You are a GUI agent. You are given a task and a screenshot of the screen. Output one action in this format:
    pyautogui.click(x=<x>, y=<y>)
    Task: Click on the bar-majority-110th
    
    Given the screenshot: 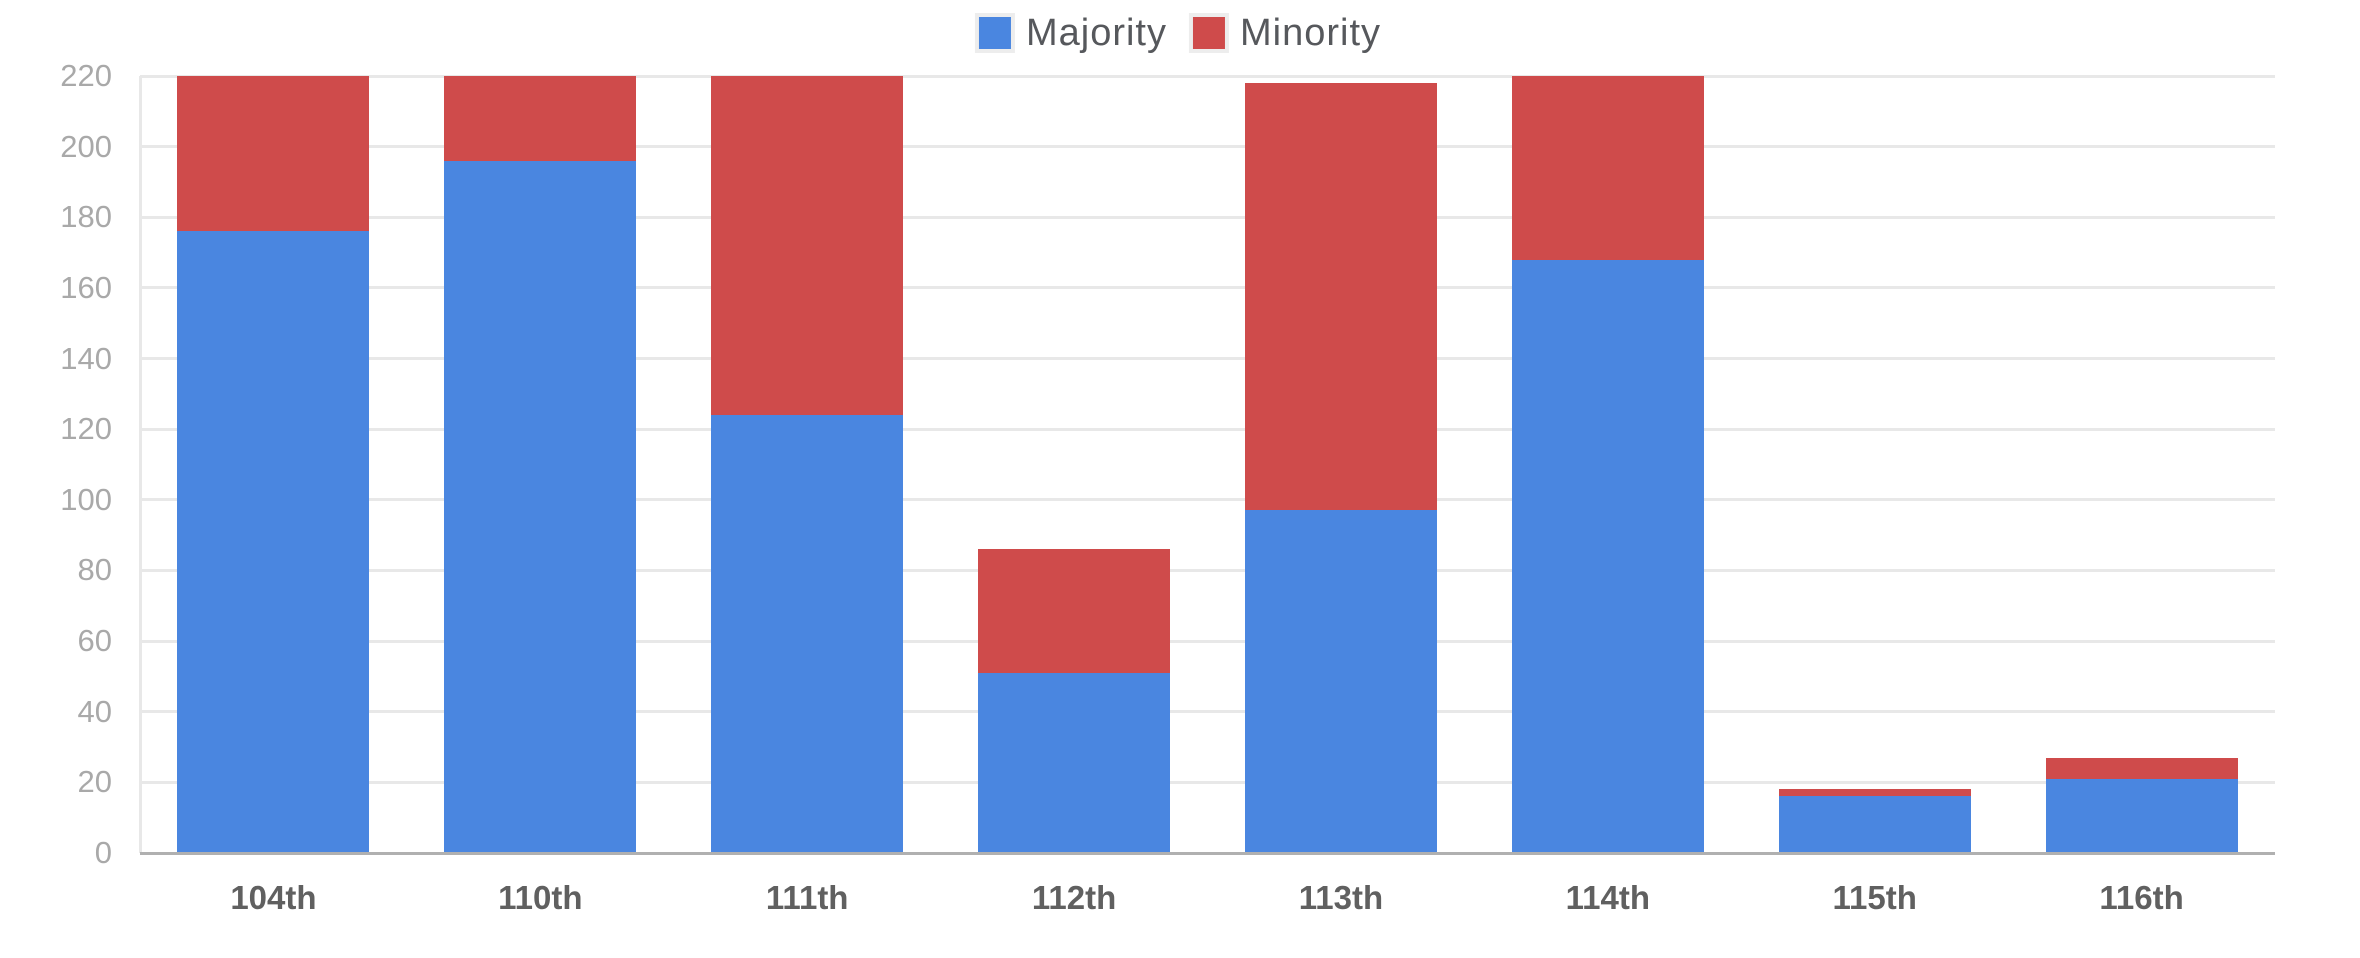 What is the action you would take?
    pyautogui.click(x=540, y=506)
    